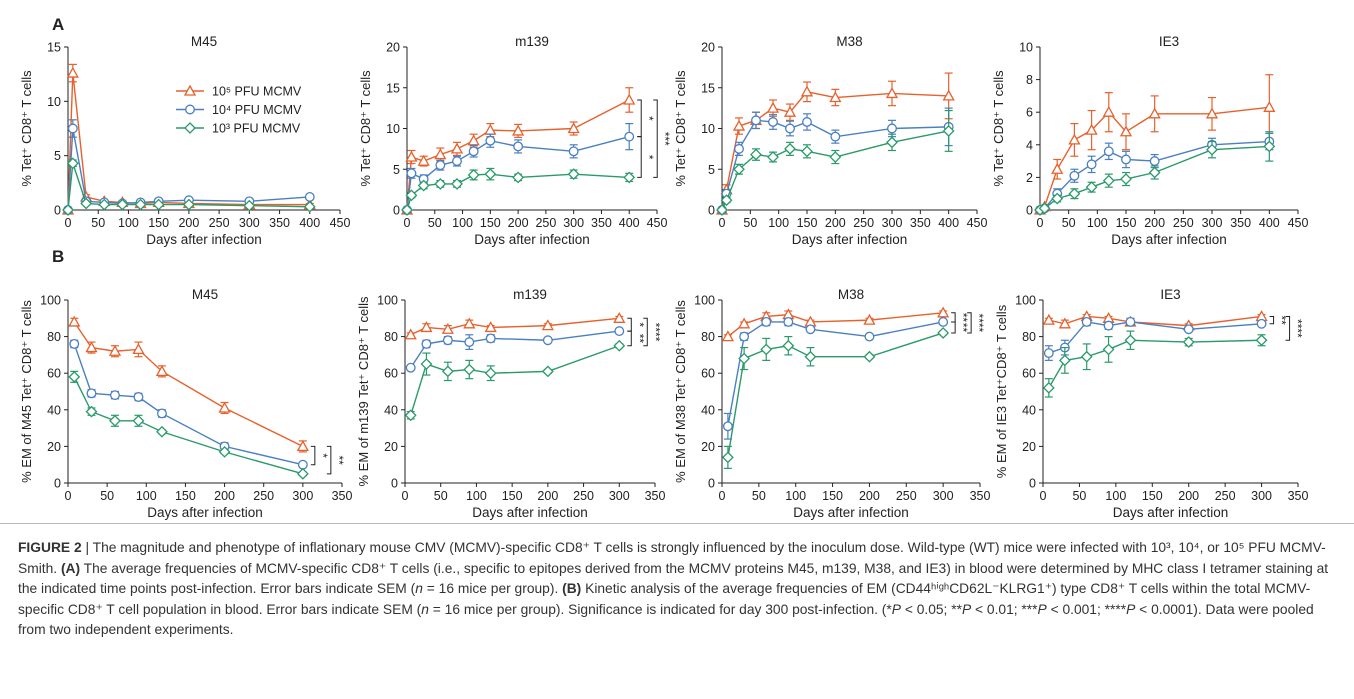 This screenshot has height=699, width=1354. Describe the element at coordinates (263, 496) in the screenshot. I see `x-tick-label: 250` at that location.